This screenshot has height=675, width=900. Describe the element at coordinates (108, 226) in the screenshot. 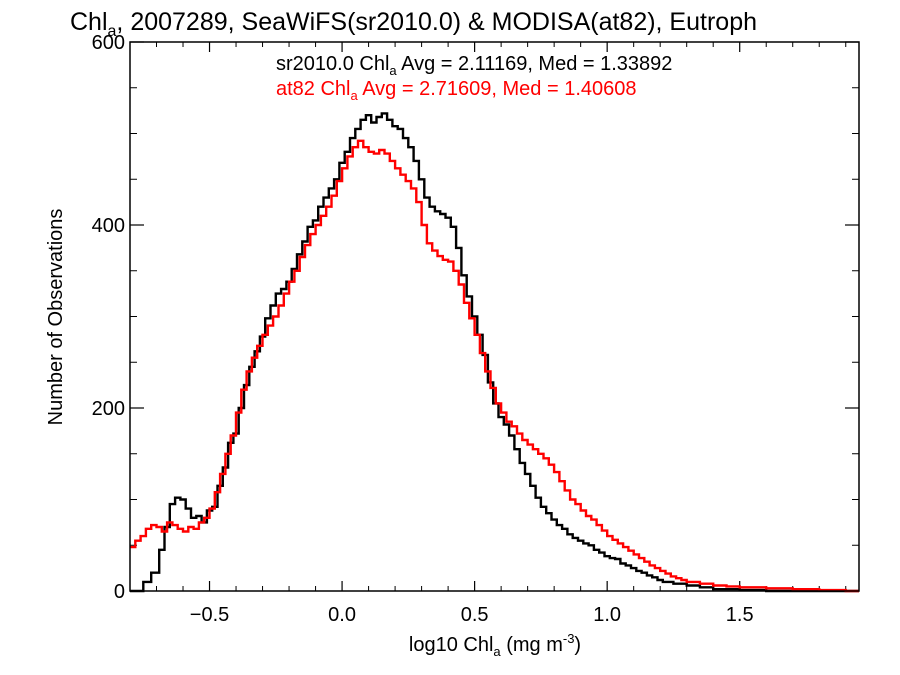

I see `y-tick-label: 400` at that location.